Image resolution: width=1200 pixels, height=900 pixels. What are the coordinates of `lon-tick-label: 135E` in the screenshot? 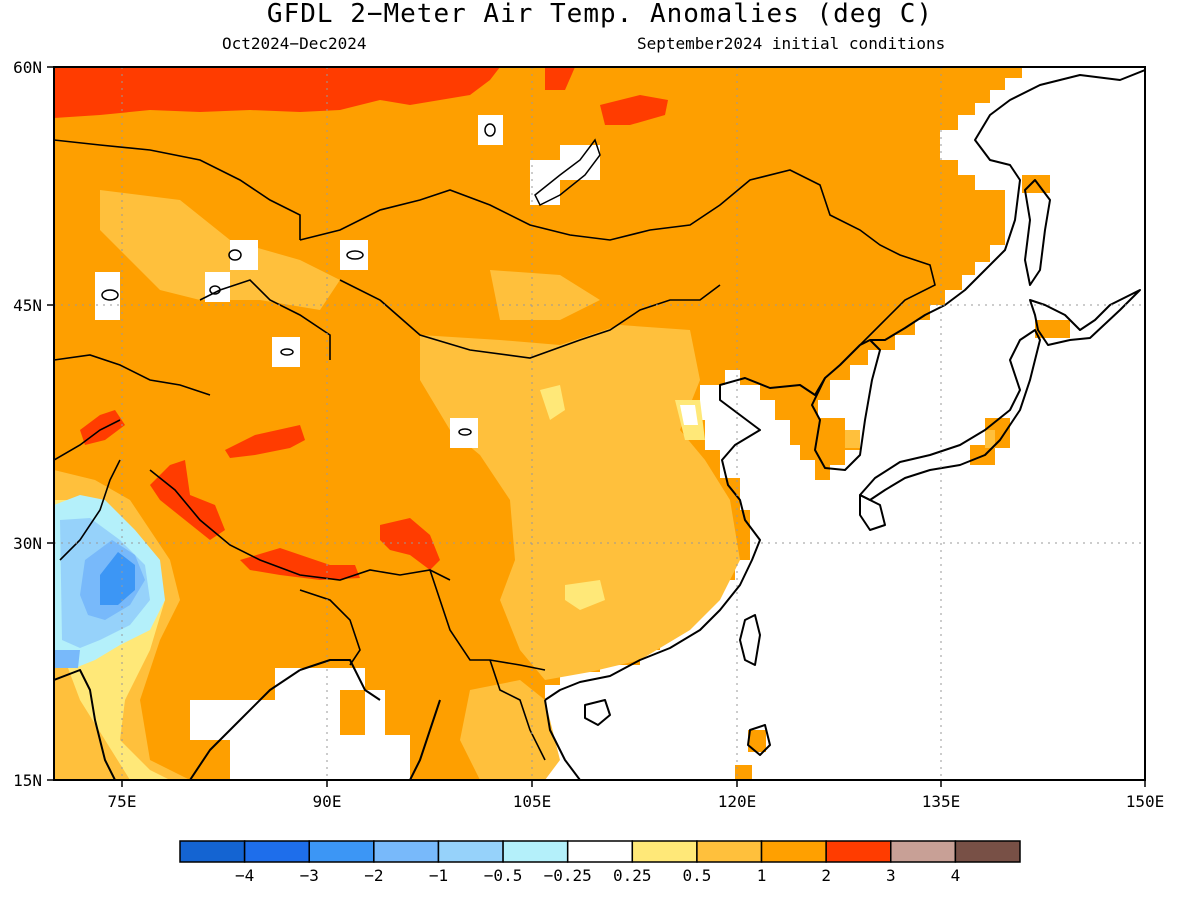 It's located at (941, 801).